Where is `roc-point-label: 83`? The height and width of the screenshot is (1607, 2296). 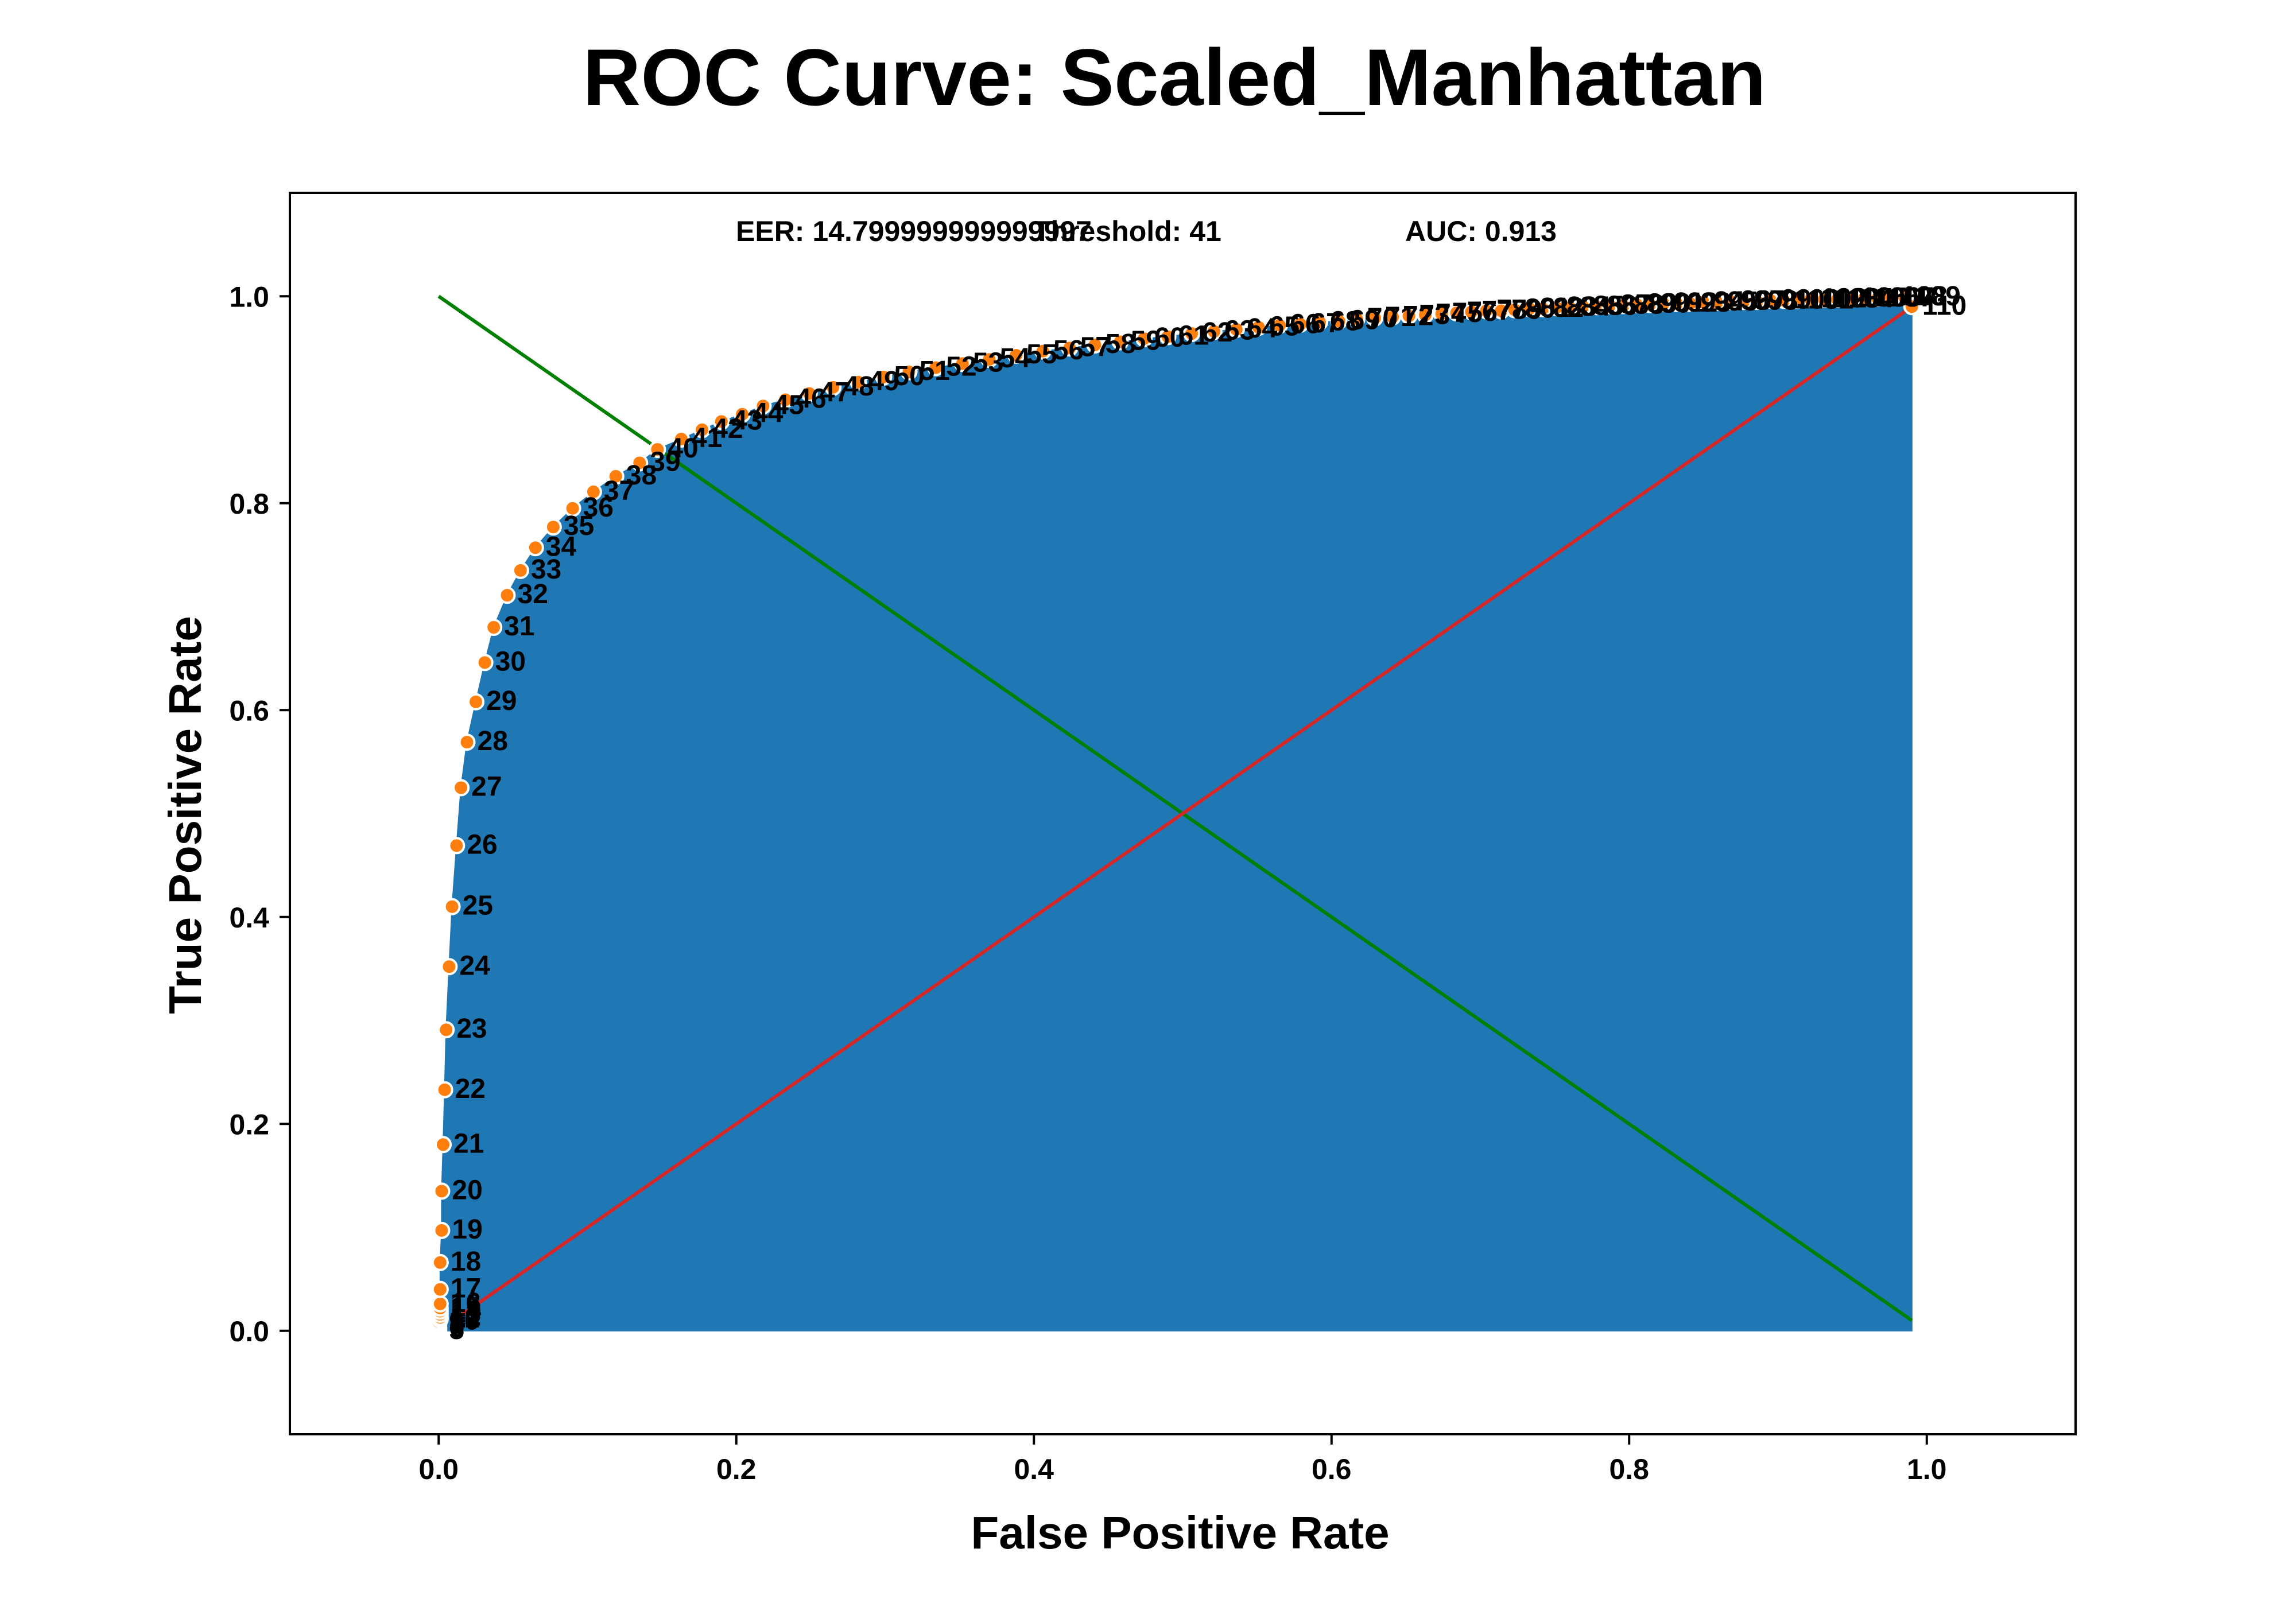 roc-point-label: 83 is located at coordinates (1581, 307).